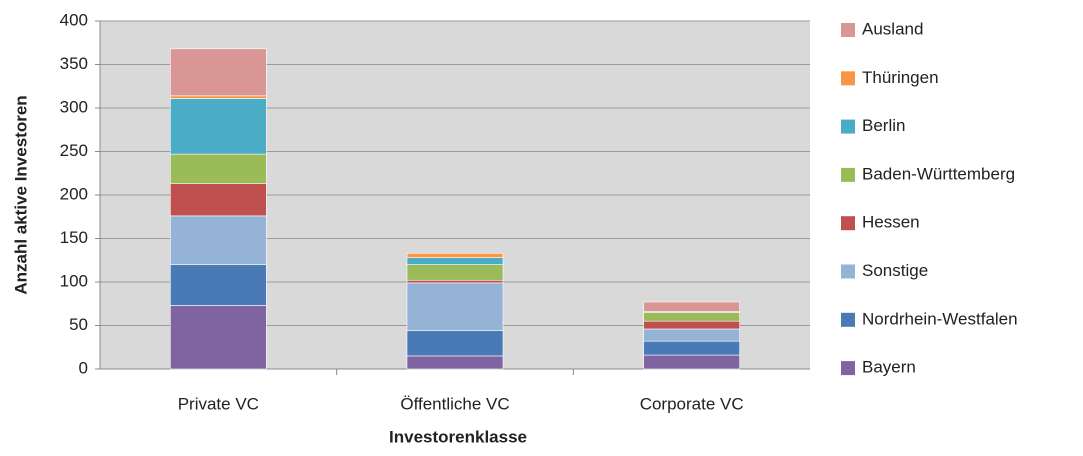 This screenshot has height=456, width=1083. I want to click on legend-label: Hessen, so click(891, 222).